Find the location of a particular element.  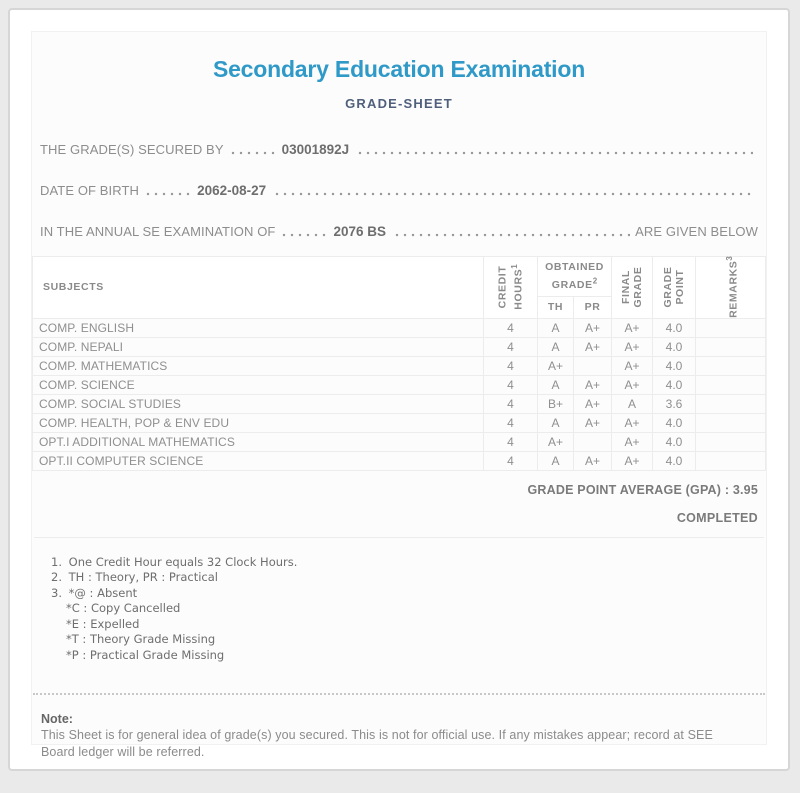

col-remarks-header: REMARKS3 is located at coordinates (730, 287).